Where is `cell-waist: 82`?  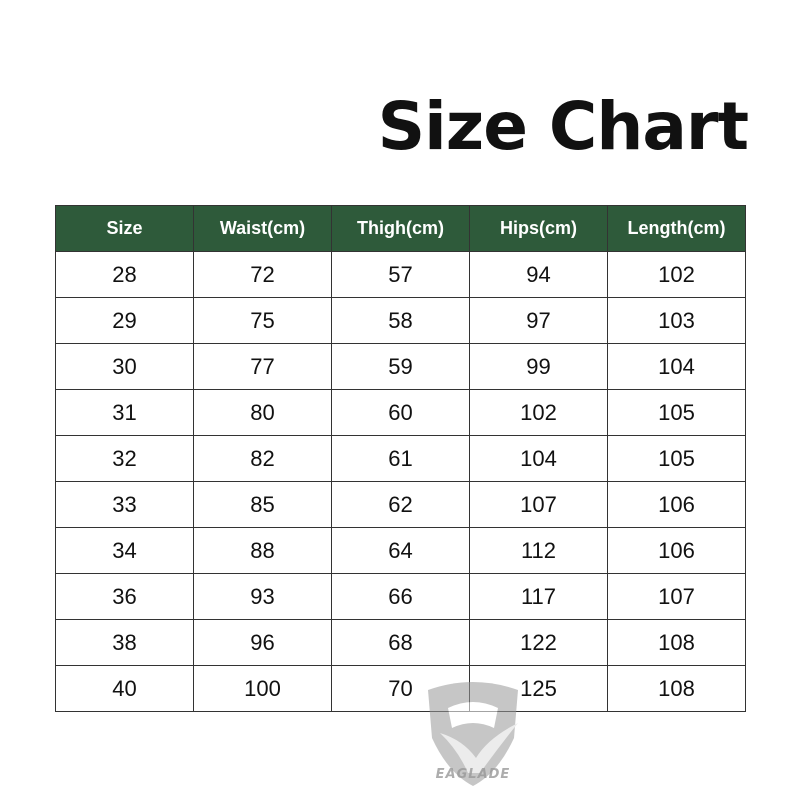 cell-waist: 82 is located at coordinates (262, 458).